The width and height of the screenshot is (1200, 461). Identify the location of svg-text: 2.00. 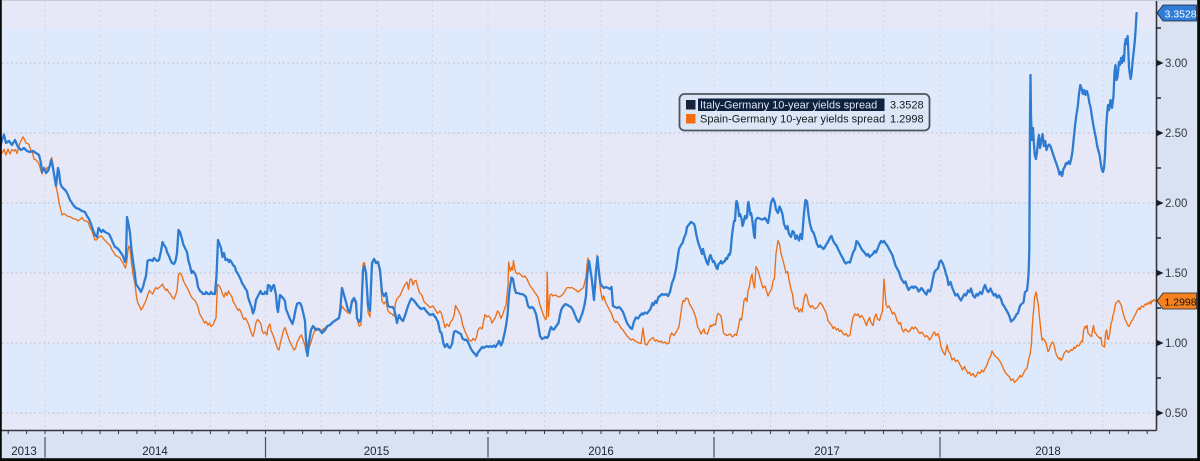
(1176, 204).